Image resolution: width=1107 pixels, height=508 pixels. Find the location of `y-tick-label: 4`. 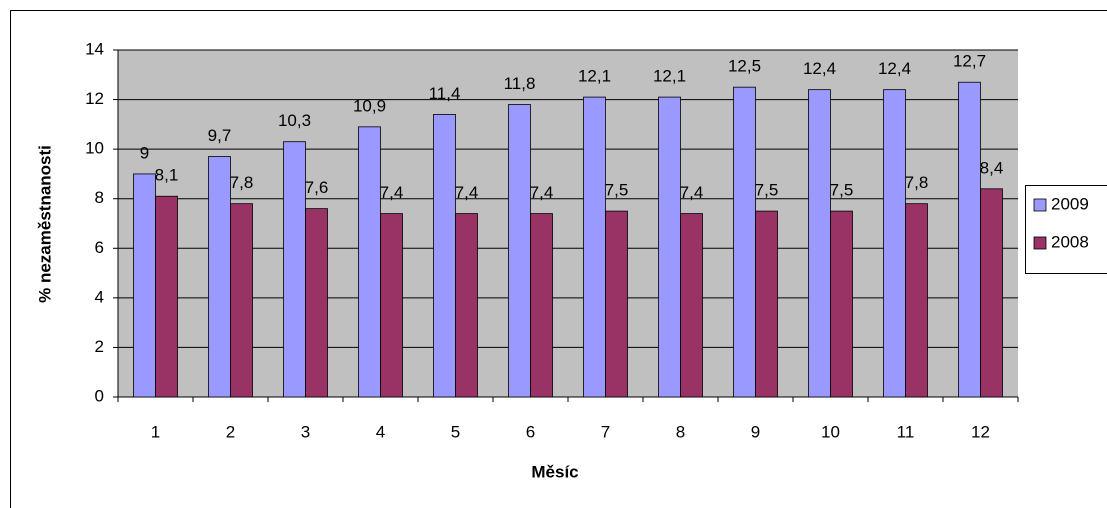

y-tick-label: 4 is located at coordinates (99, 296).